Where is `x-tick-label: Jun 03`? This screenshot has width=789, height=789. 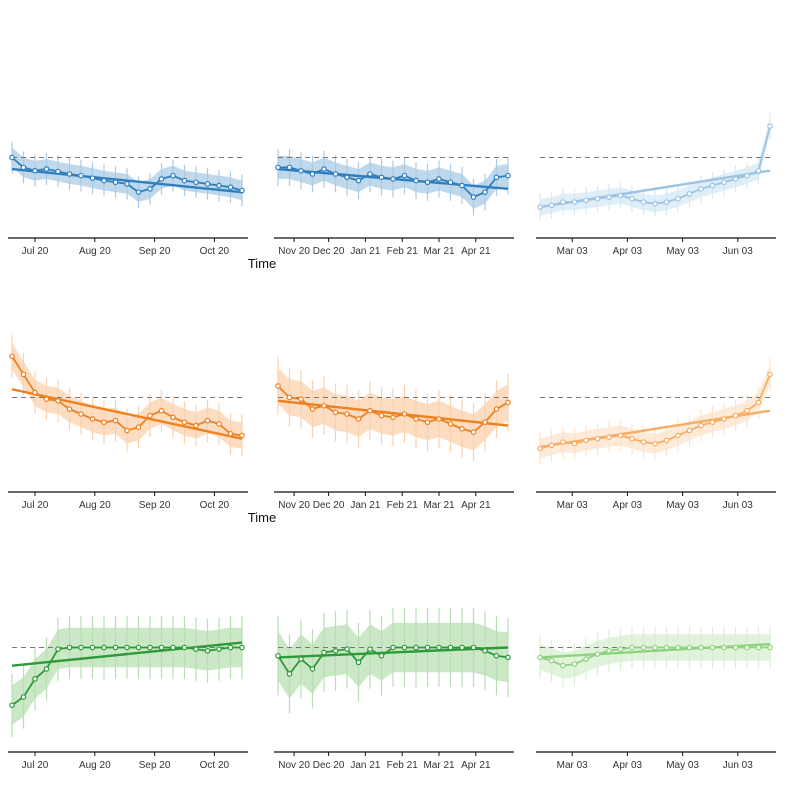
x-tick-label: Jun 03 is located at coordinates (738, 505).